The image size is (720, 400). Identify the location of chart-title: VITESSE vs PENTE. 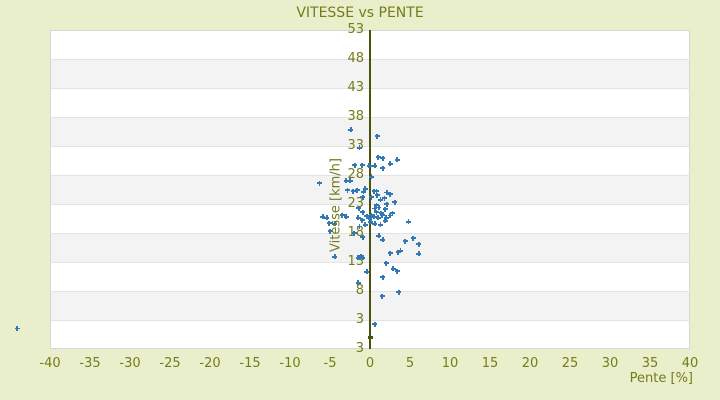
(360, 13).